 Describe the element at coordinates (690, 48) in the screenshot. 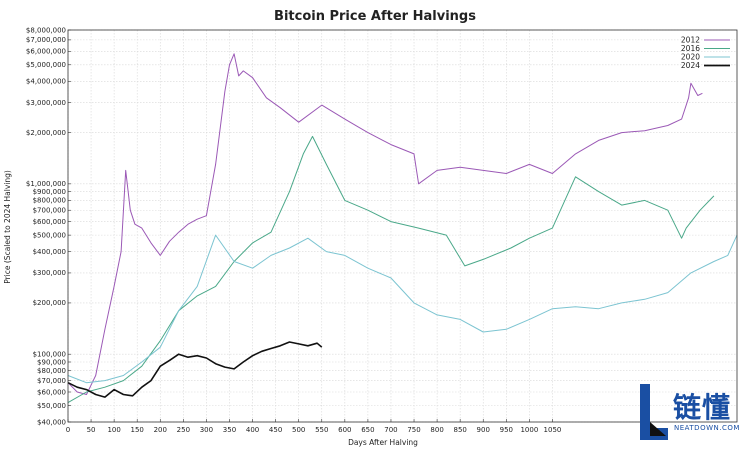

I see `legend-label-2016: 2016` at that location.